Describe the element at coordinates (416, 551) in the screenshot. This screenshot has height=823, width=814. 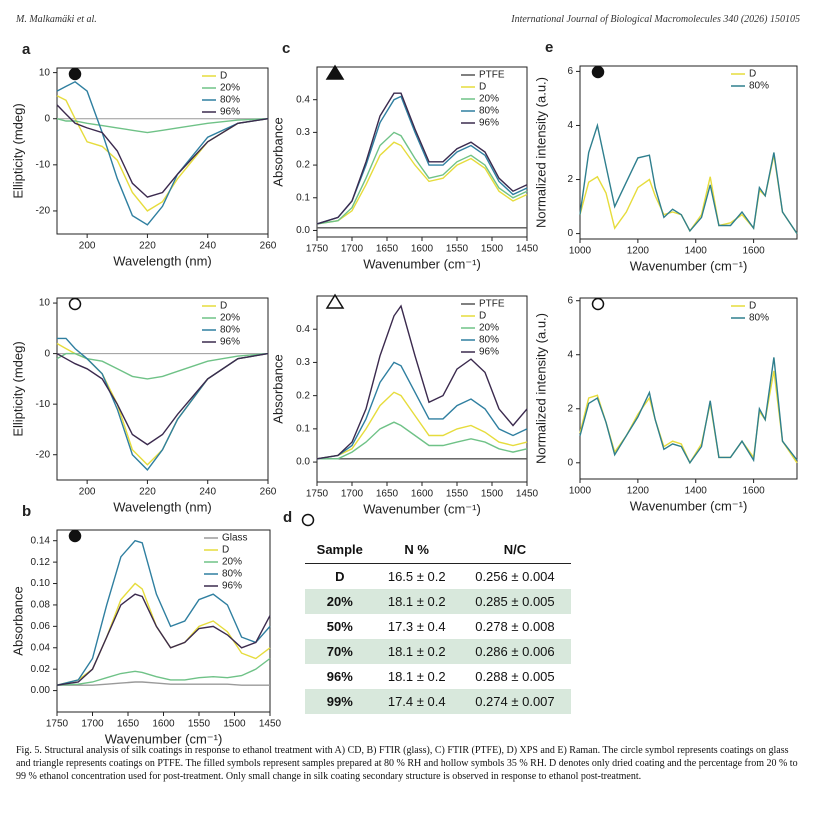
I see `column-header: N %` at that location.